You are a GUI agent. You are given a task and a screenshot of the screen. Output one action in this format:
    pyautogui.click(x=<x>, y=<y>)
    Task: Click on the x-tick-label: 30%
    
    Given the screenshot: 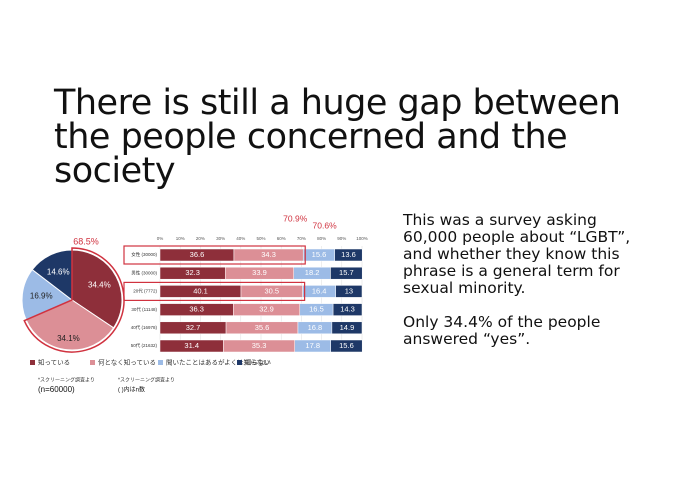 What is the action you would take?
    pyautogui.click(x=220, y=238)
    